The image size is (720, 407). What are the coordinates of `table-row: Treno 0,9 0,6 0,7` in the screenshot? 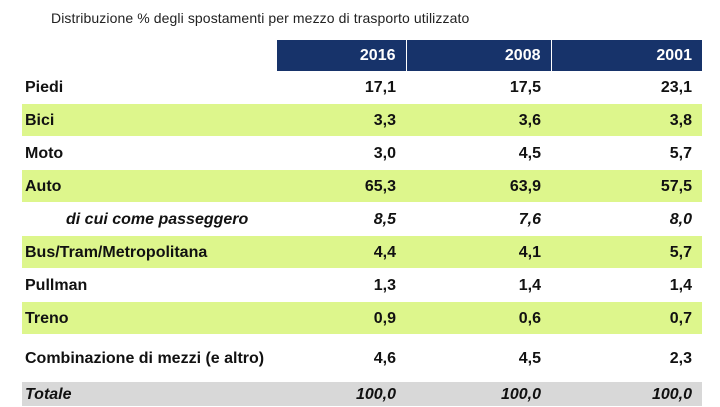 It's located at (362, 318).